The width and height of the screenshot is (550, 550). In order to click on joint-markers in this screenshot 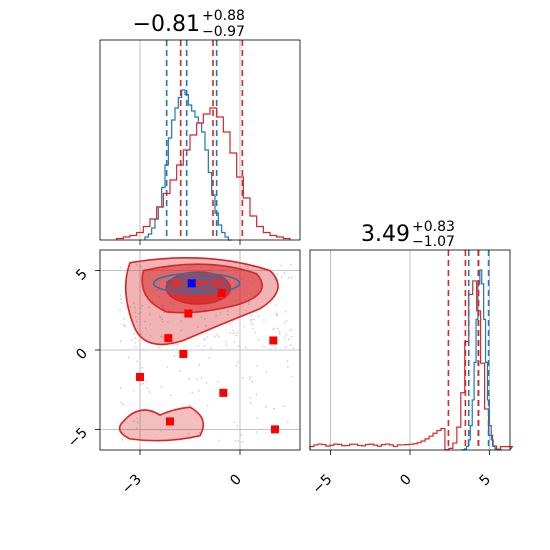, I will do `click(207, 356)`.